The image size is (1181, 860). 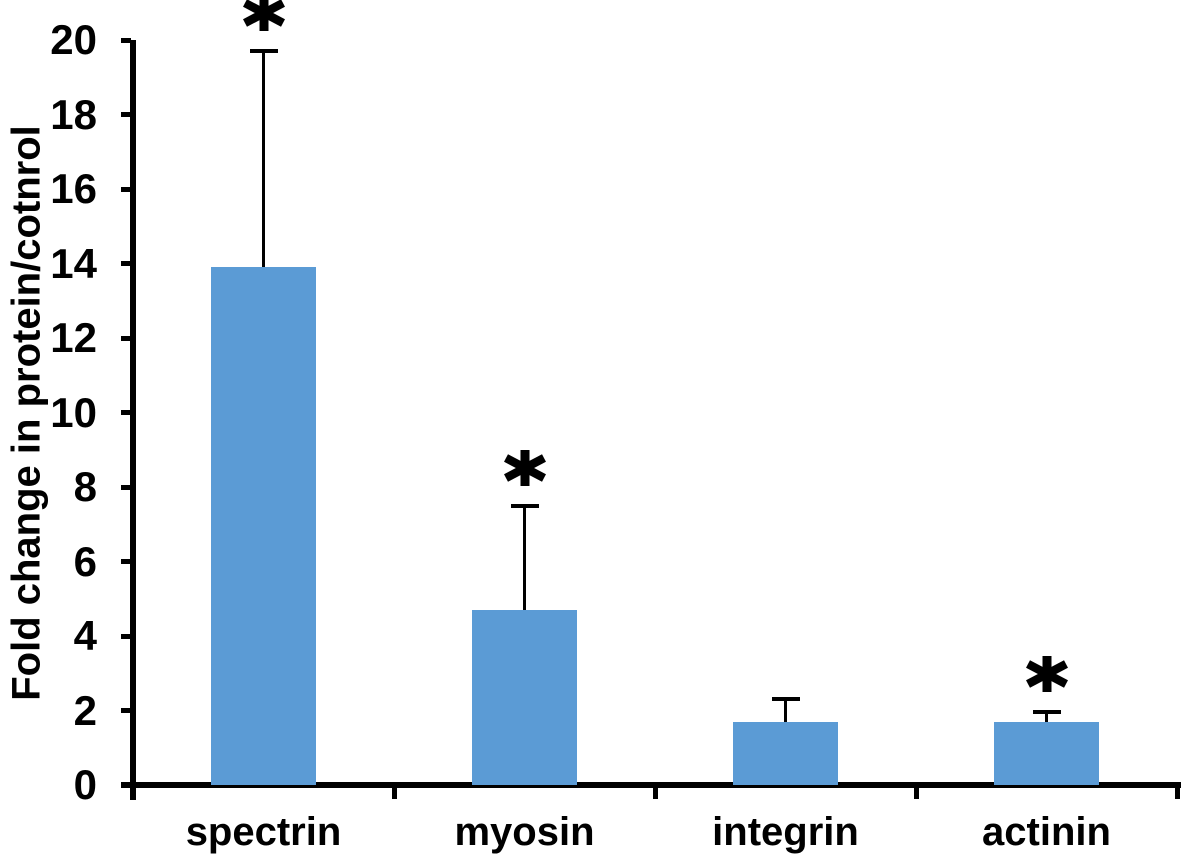 What do you see at coordinates (73, 114) in the screenshot?
I see `y-tick-label: 18` at bounding box center [73, 114].